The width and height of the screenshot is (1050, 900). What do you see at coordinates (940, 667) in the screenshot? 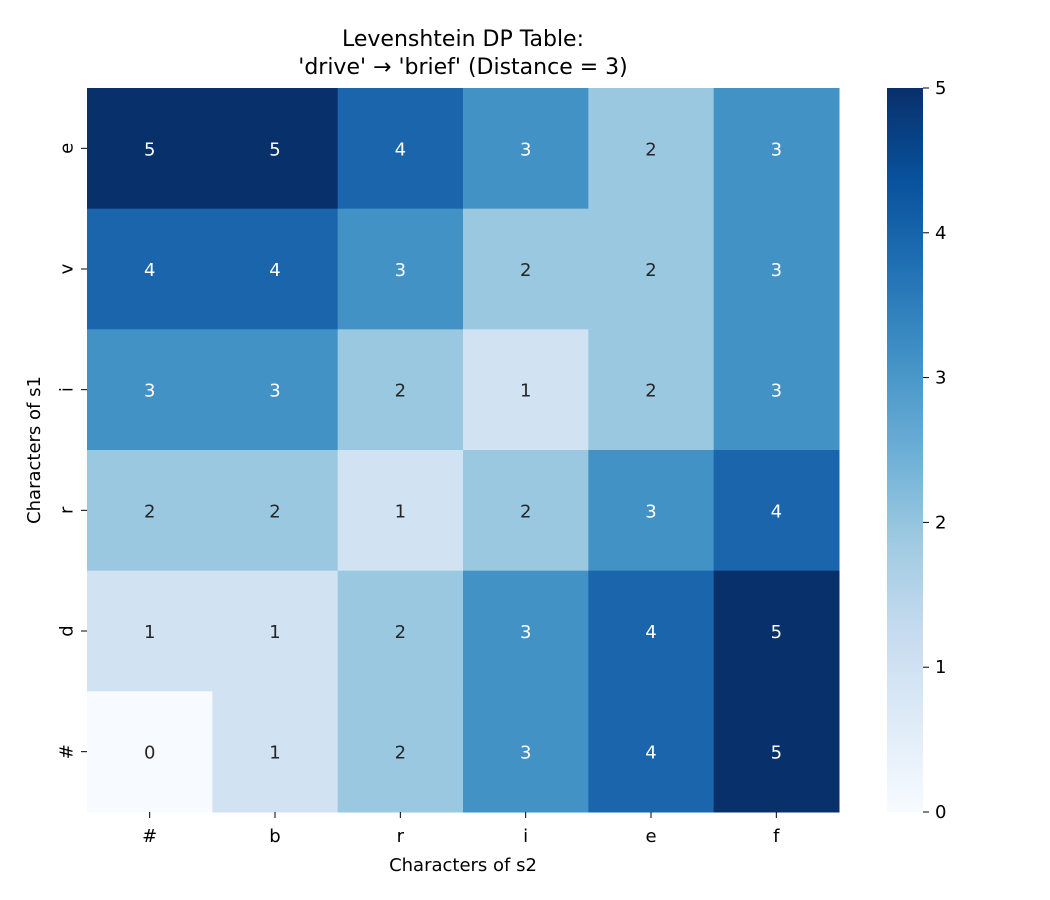
I see `colorbar-tick-label: 1` at bounding box center [940, 667].